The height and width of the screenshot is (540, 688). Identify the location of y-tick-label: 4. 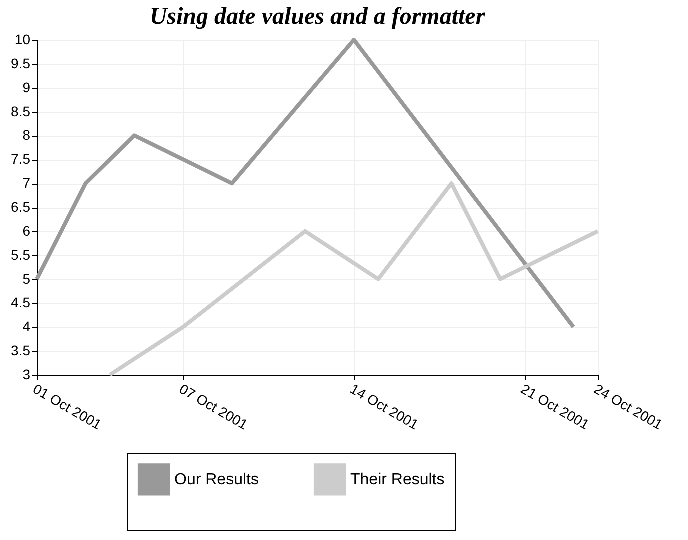
(26, 326).